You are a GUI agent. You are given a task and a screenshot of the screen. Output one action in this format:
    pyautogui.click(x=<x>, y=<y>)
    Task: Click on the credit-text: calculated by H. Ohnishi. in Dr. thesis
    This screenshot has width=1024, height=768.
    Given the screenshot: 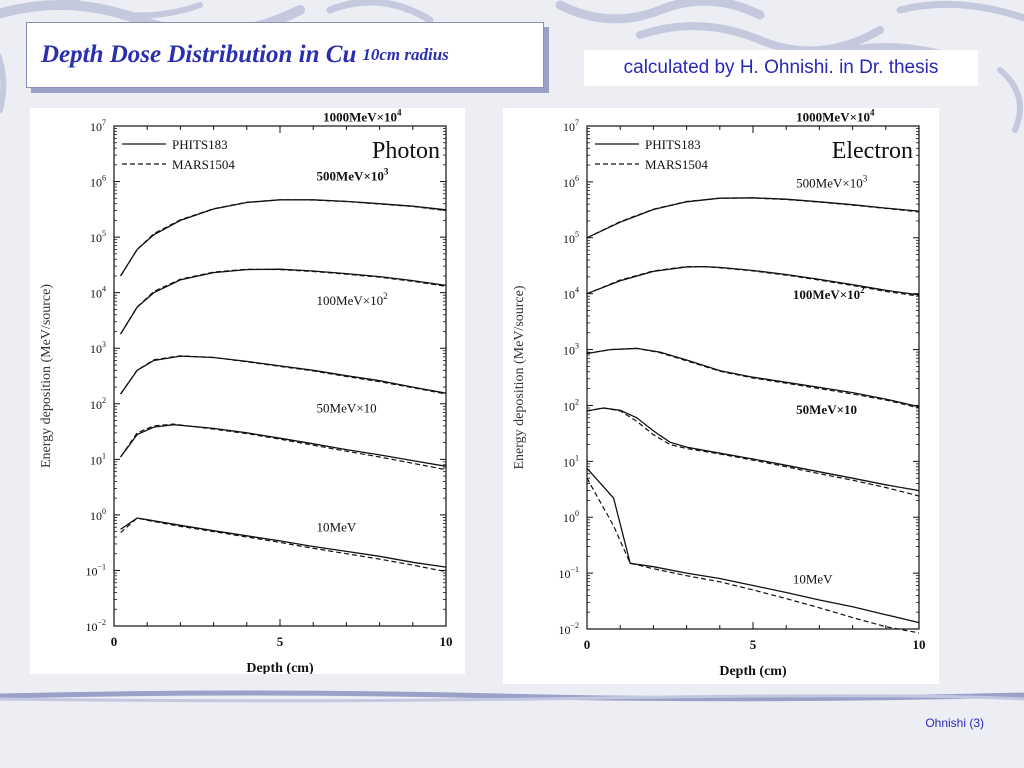 What is the action you would take?
    pyautogui.click(x=781, y=67)
    